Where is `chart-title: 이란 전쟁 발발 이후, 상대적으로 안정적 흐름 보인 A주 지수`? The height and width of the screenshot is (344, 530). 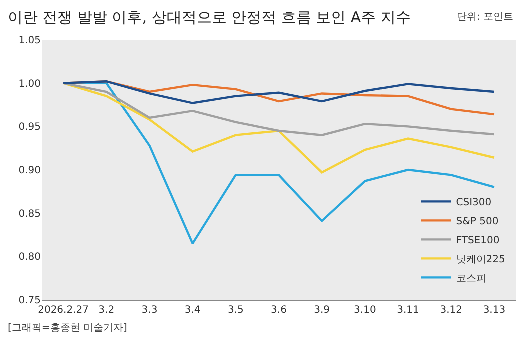 chart-title: 이란 전쟁 발발 이후, 상대적으로 안정적 흐름 보인 A주 지수 is located at coordinates (209, 17).